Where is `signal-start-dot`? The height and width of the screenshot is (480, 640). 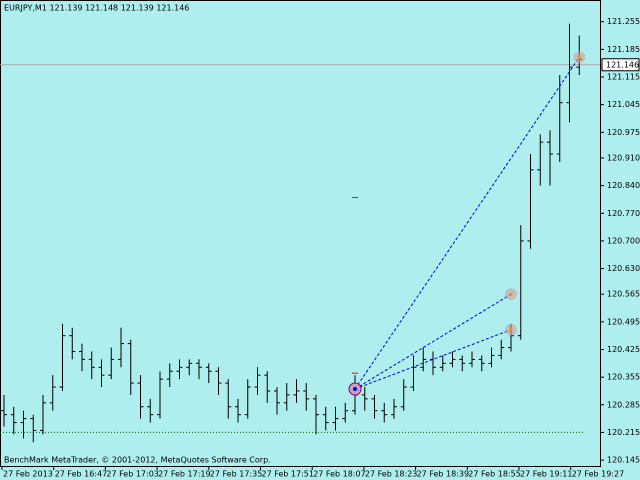 signal-start-dot is located at coordinates (355, 388).